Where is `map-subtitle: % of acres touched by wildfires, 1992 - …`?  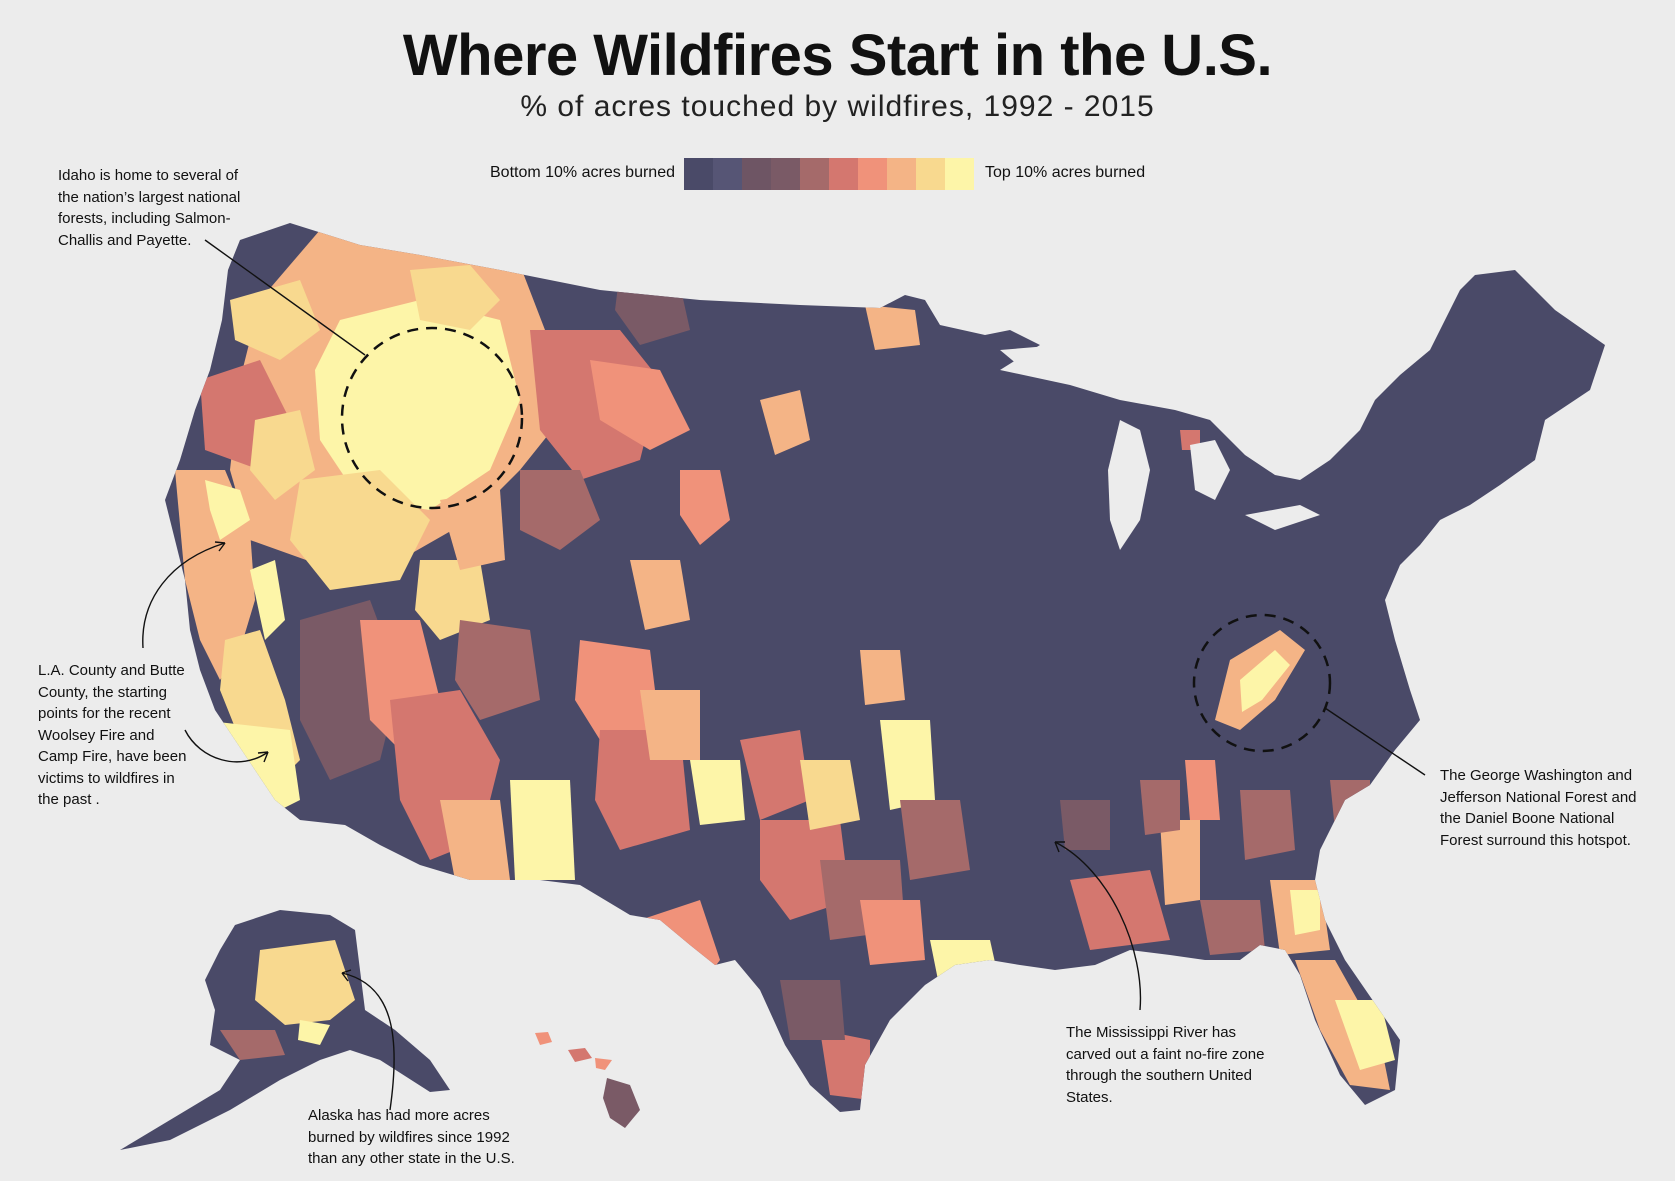 map-subtitle: % of acres touched by wildfires, 1992 - … is located at coordinates (837, 106).